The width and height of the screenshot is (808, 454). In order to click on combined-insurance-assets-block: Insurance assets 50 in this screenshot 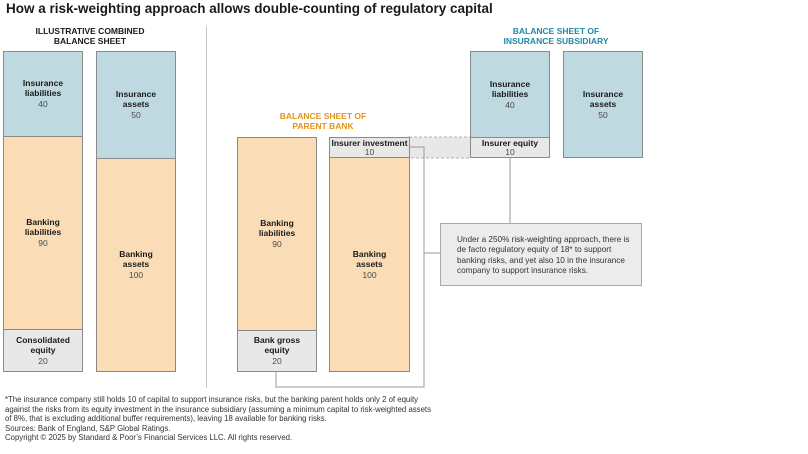, I will do `click(136, 105)`.